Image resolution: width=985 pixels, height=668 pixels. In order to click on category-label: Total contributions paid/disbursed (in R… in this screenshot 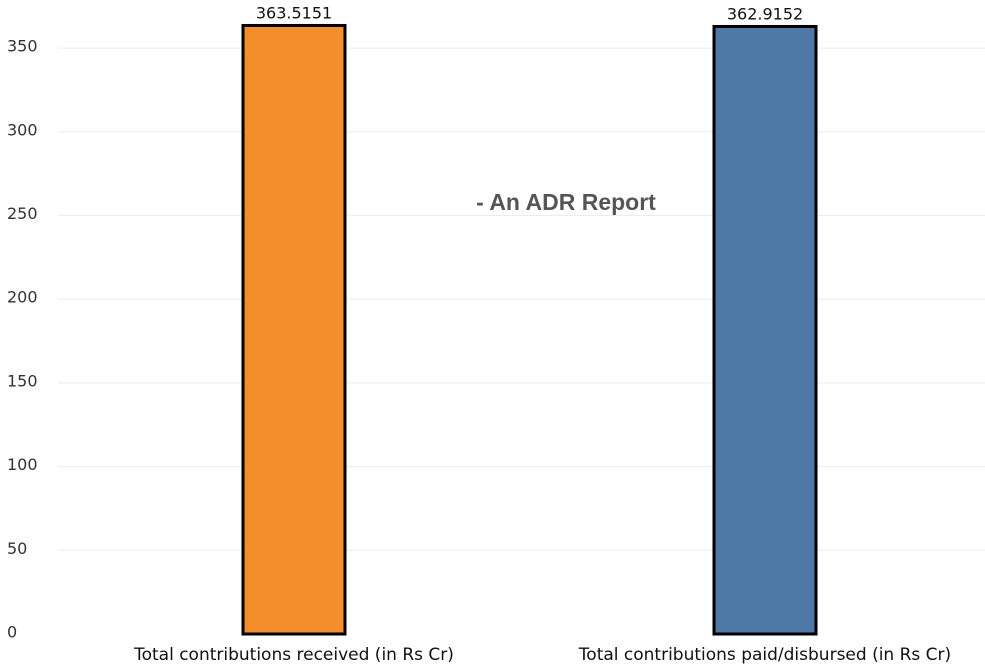, I will do `click(764, 655)`.